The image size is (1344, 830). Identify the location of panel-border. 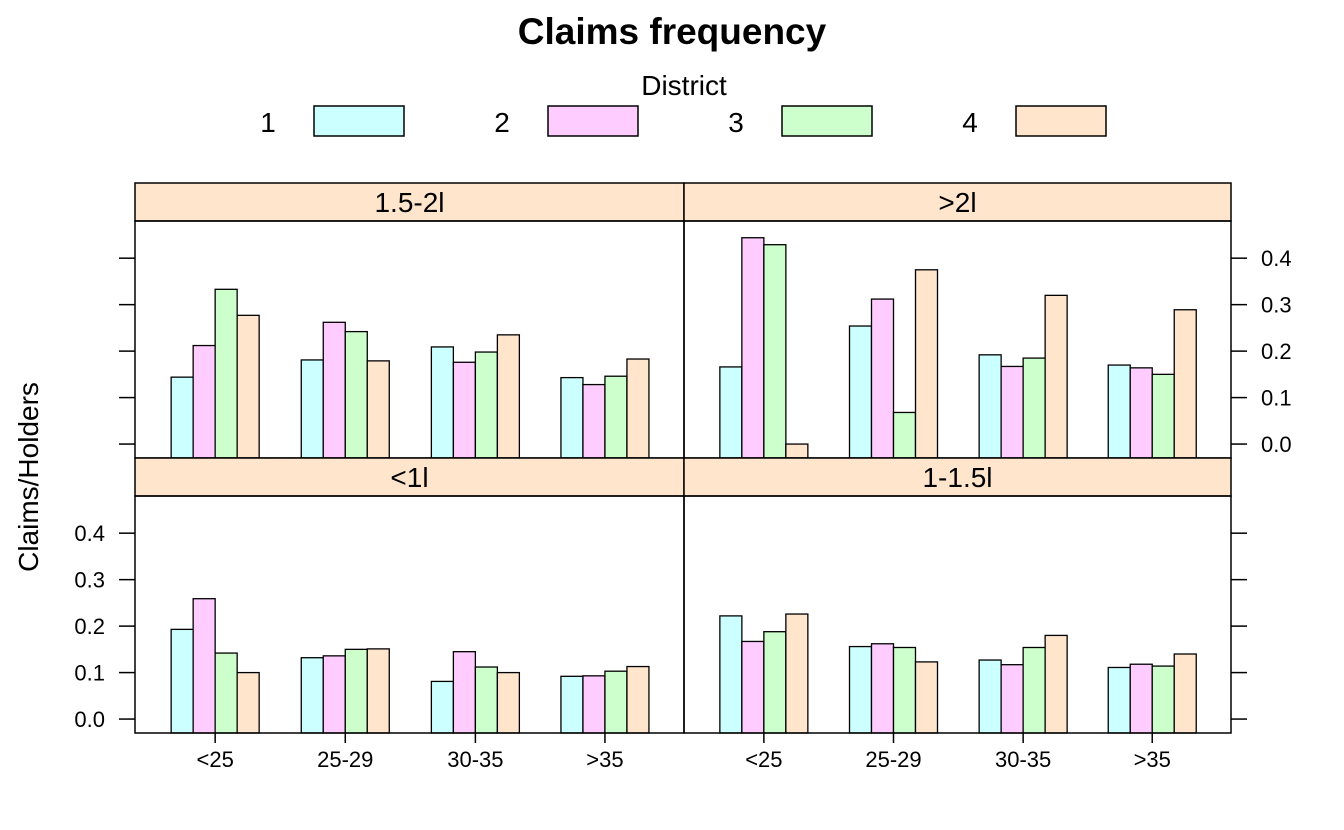
(957, 614).